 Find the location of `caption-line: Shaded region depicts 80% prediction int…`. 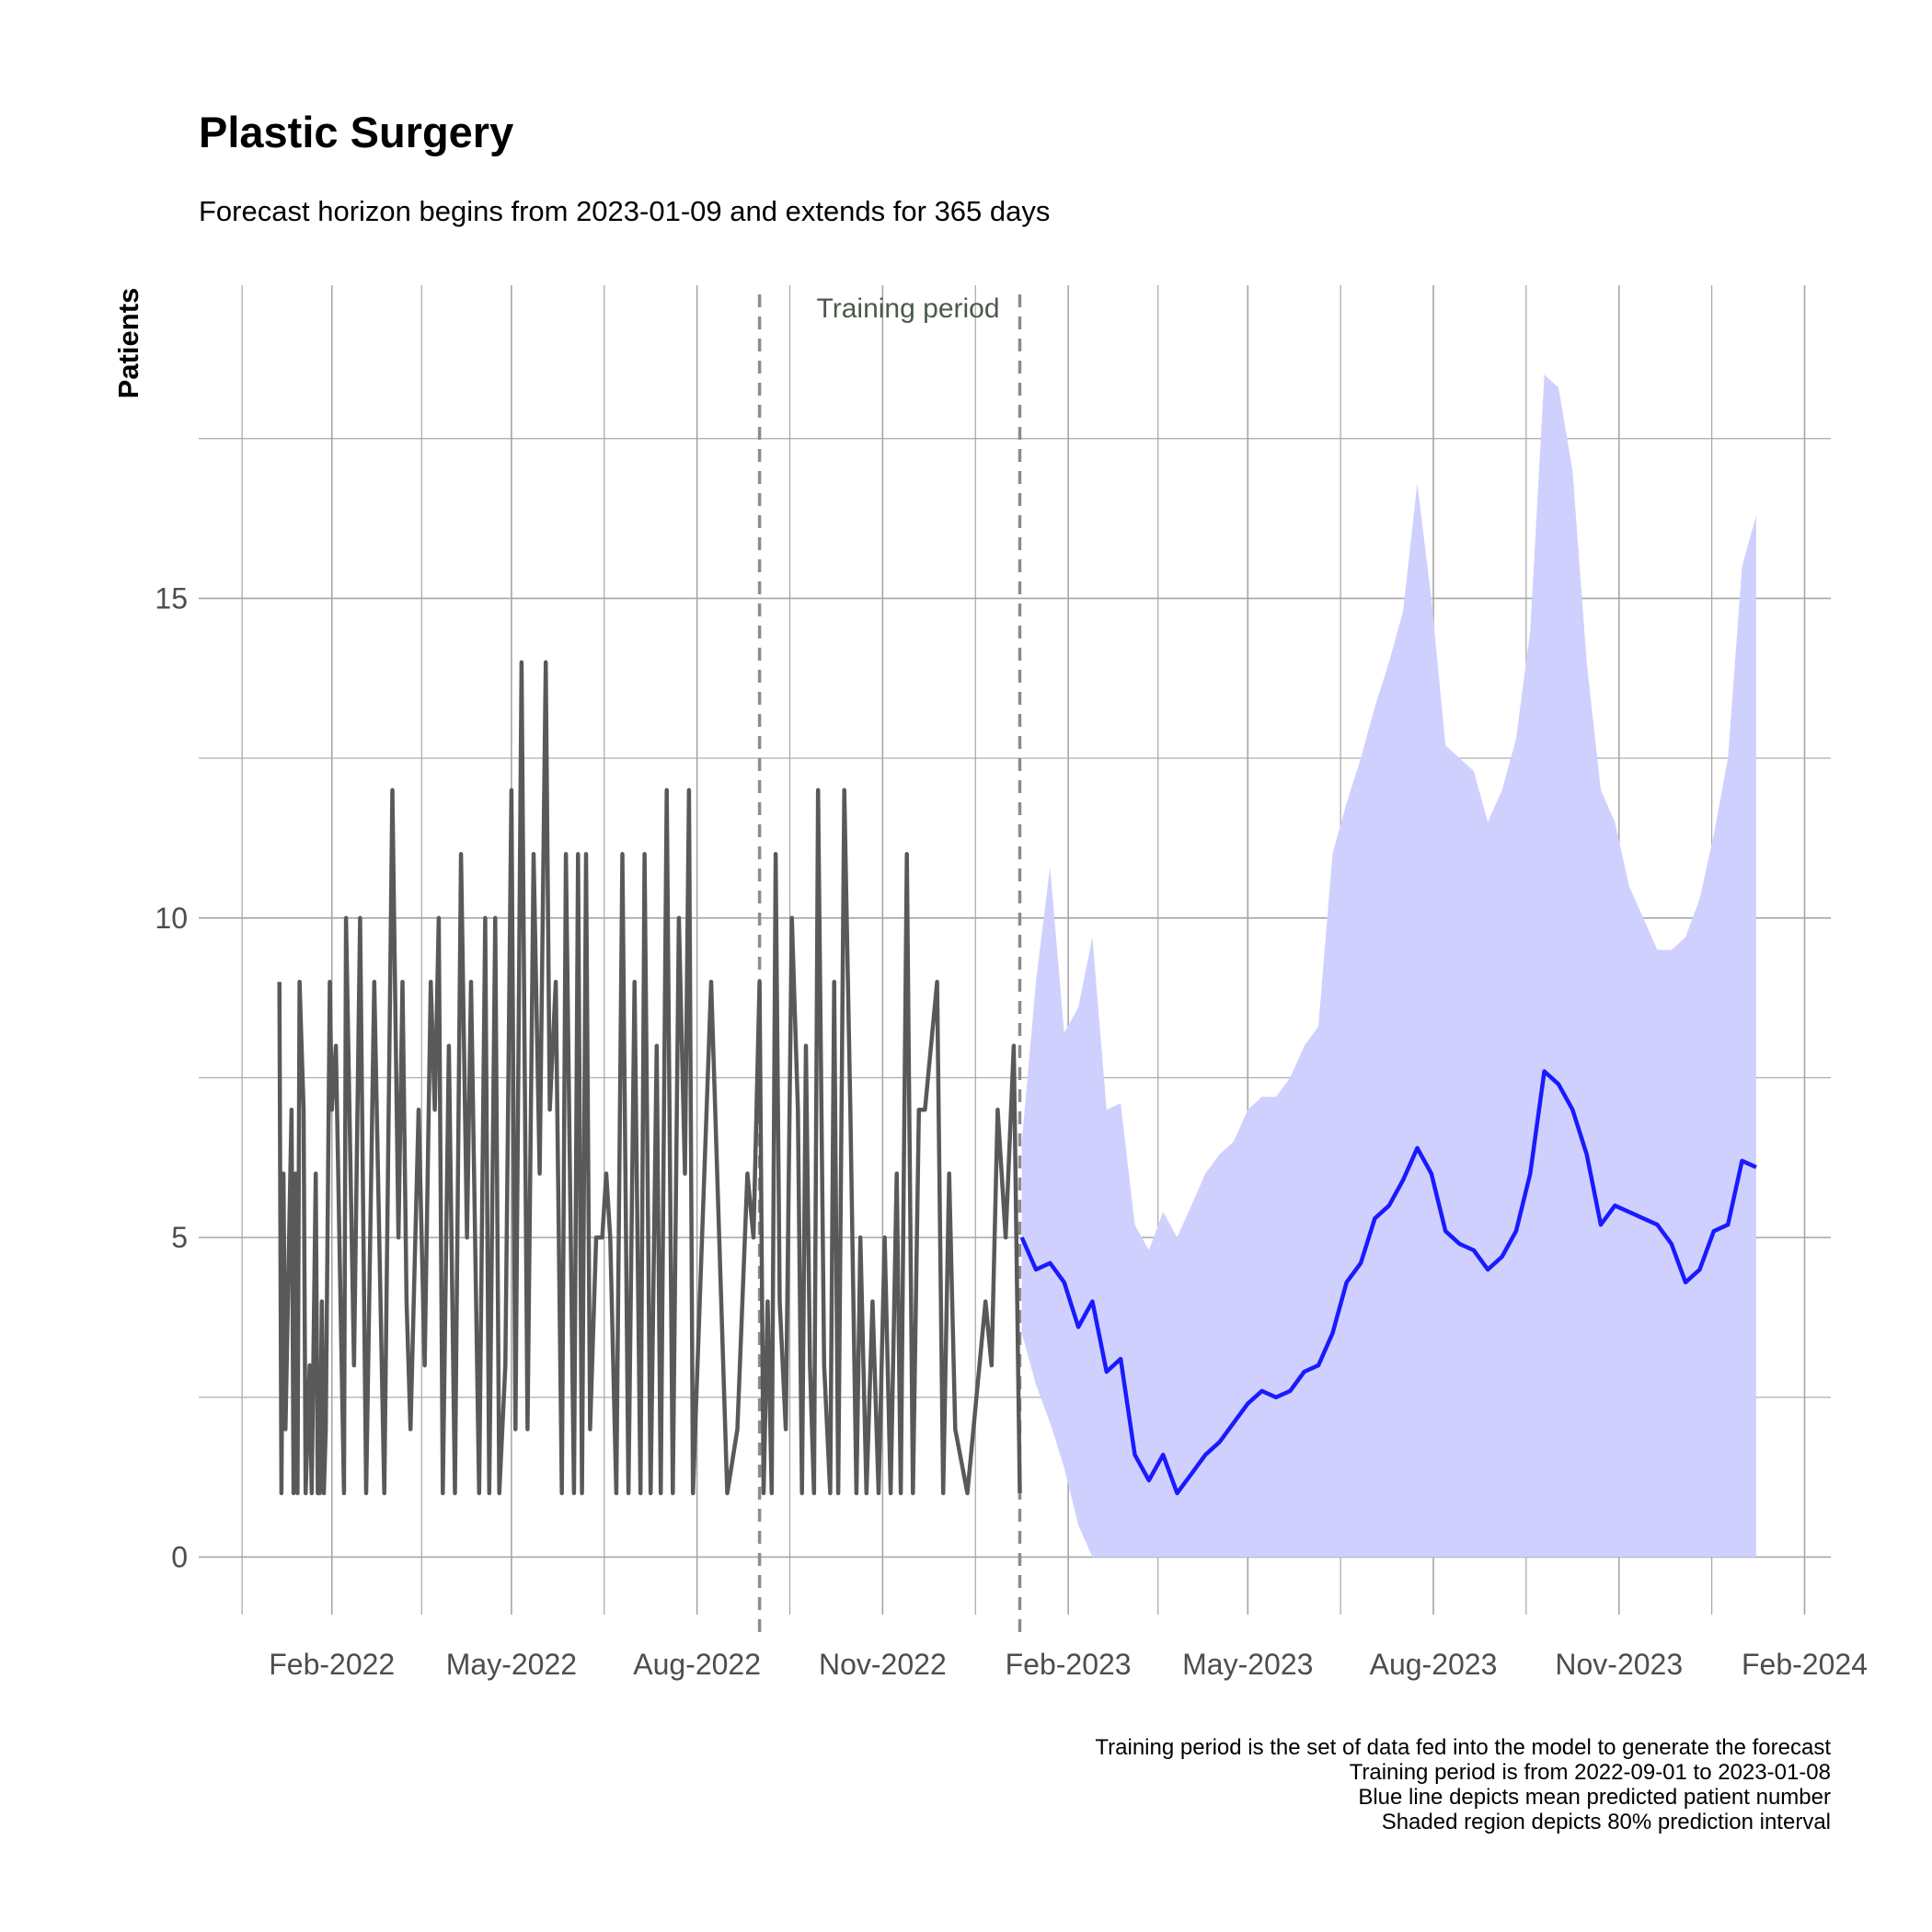

caption-line: Shaded region depicts 80% prediction int… is located at coordinates (1606, 1822).